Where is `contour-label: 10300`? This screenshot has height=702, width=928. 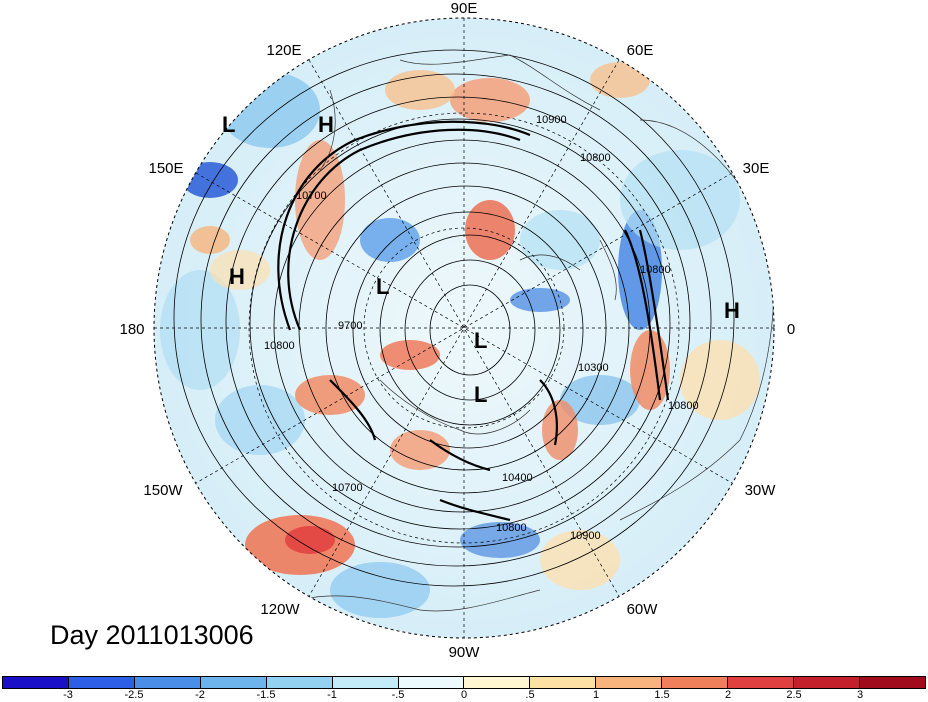 contour-label: 10300 is located at coordinates (593, 368).